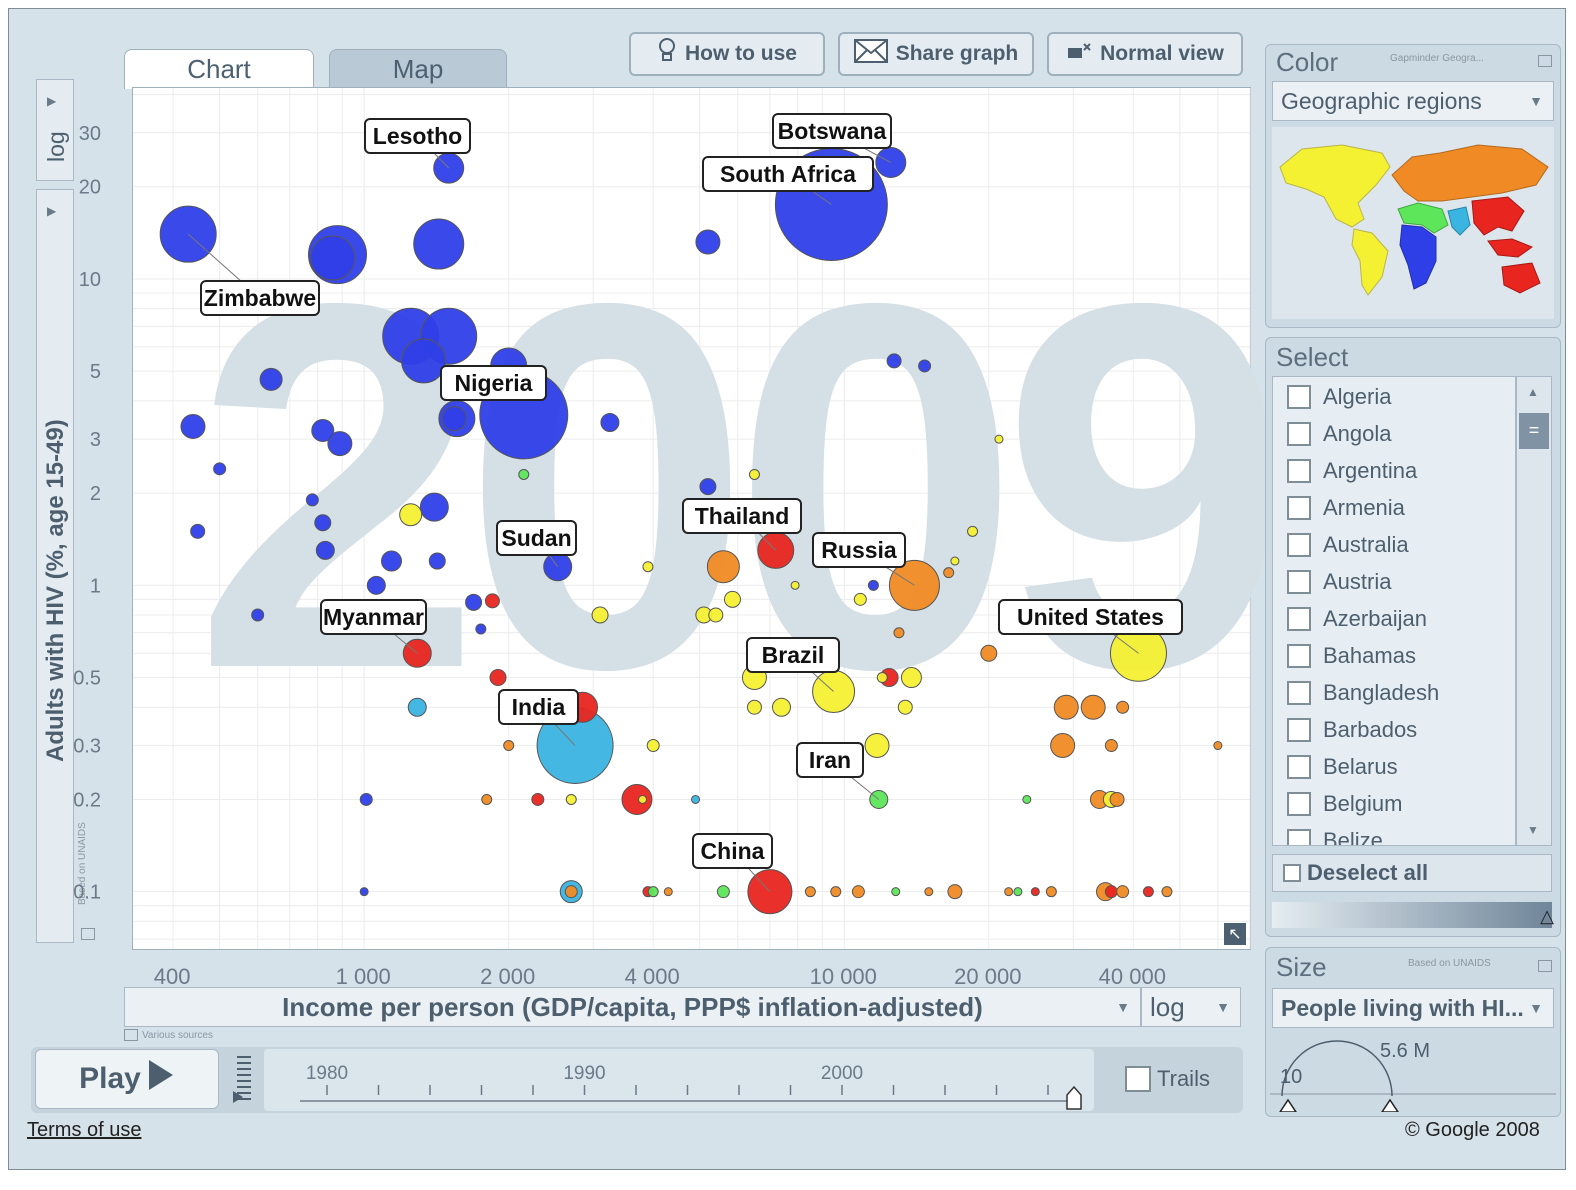 This screenshot has height=1190, width=1576. Describe the element at coordinates (1413, 915) in the screenshot. I see `opacity-slider: △` at that location.